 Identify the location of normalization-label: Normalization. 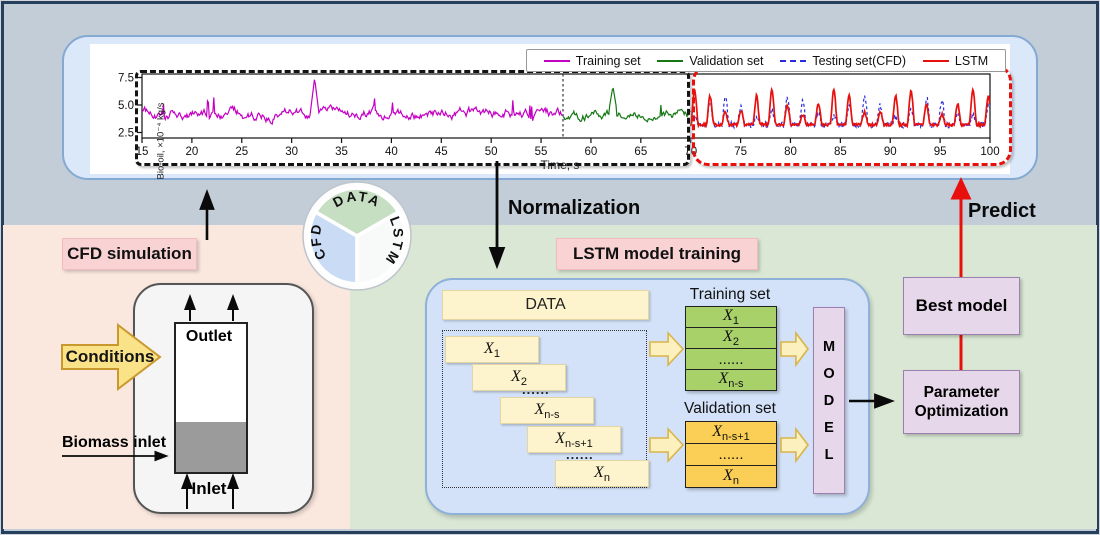
(574, 208).